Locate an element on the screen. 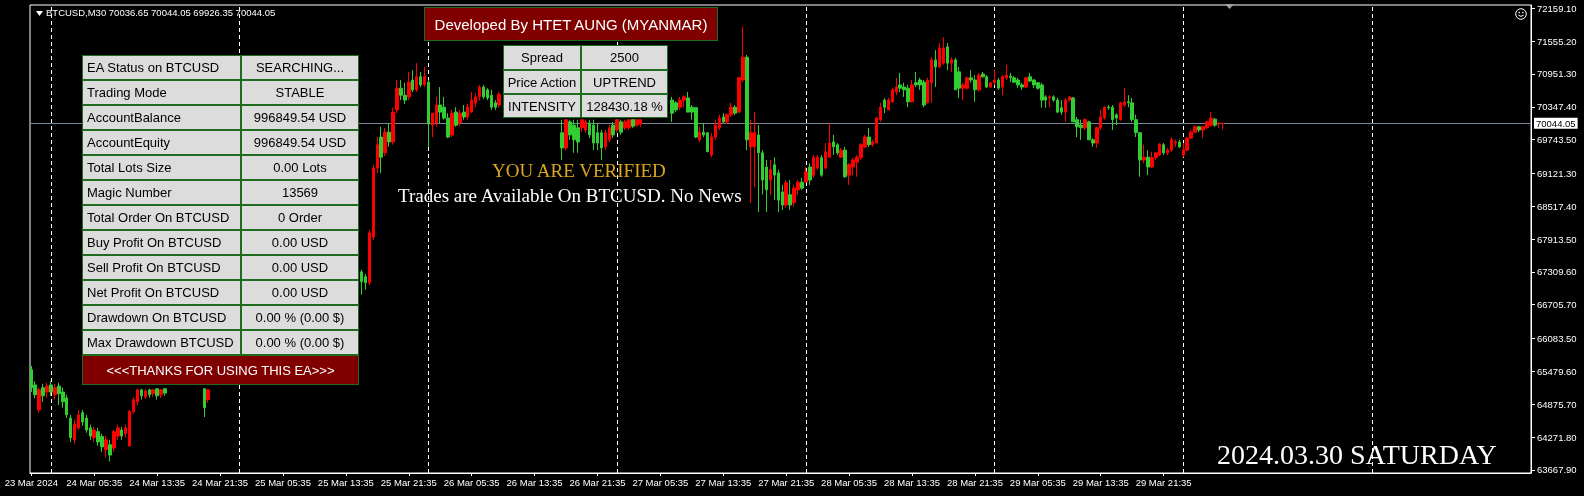 The height and width of the screenshot is (496, 1584). annotation: <<<THANKS FOR USING THIS EA>>> is located at coordinates (220, 370).